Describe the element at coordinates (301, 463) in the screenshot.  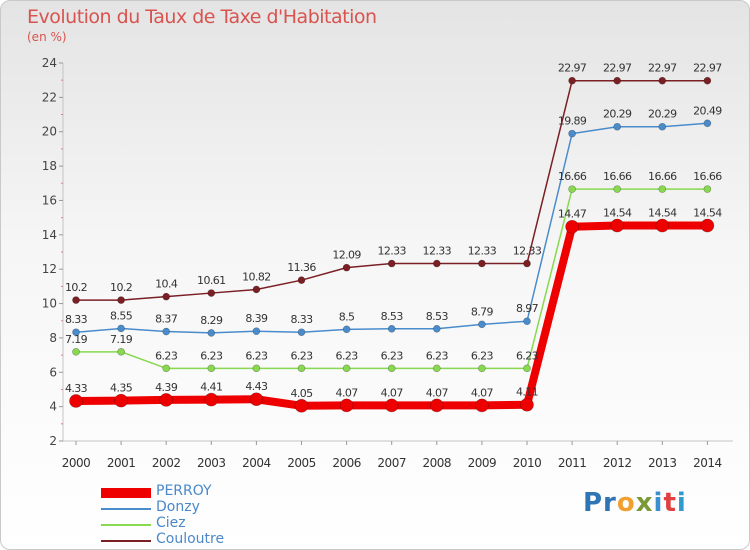
I see `x-tick-label: 2005` at that location.